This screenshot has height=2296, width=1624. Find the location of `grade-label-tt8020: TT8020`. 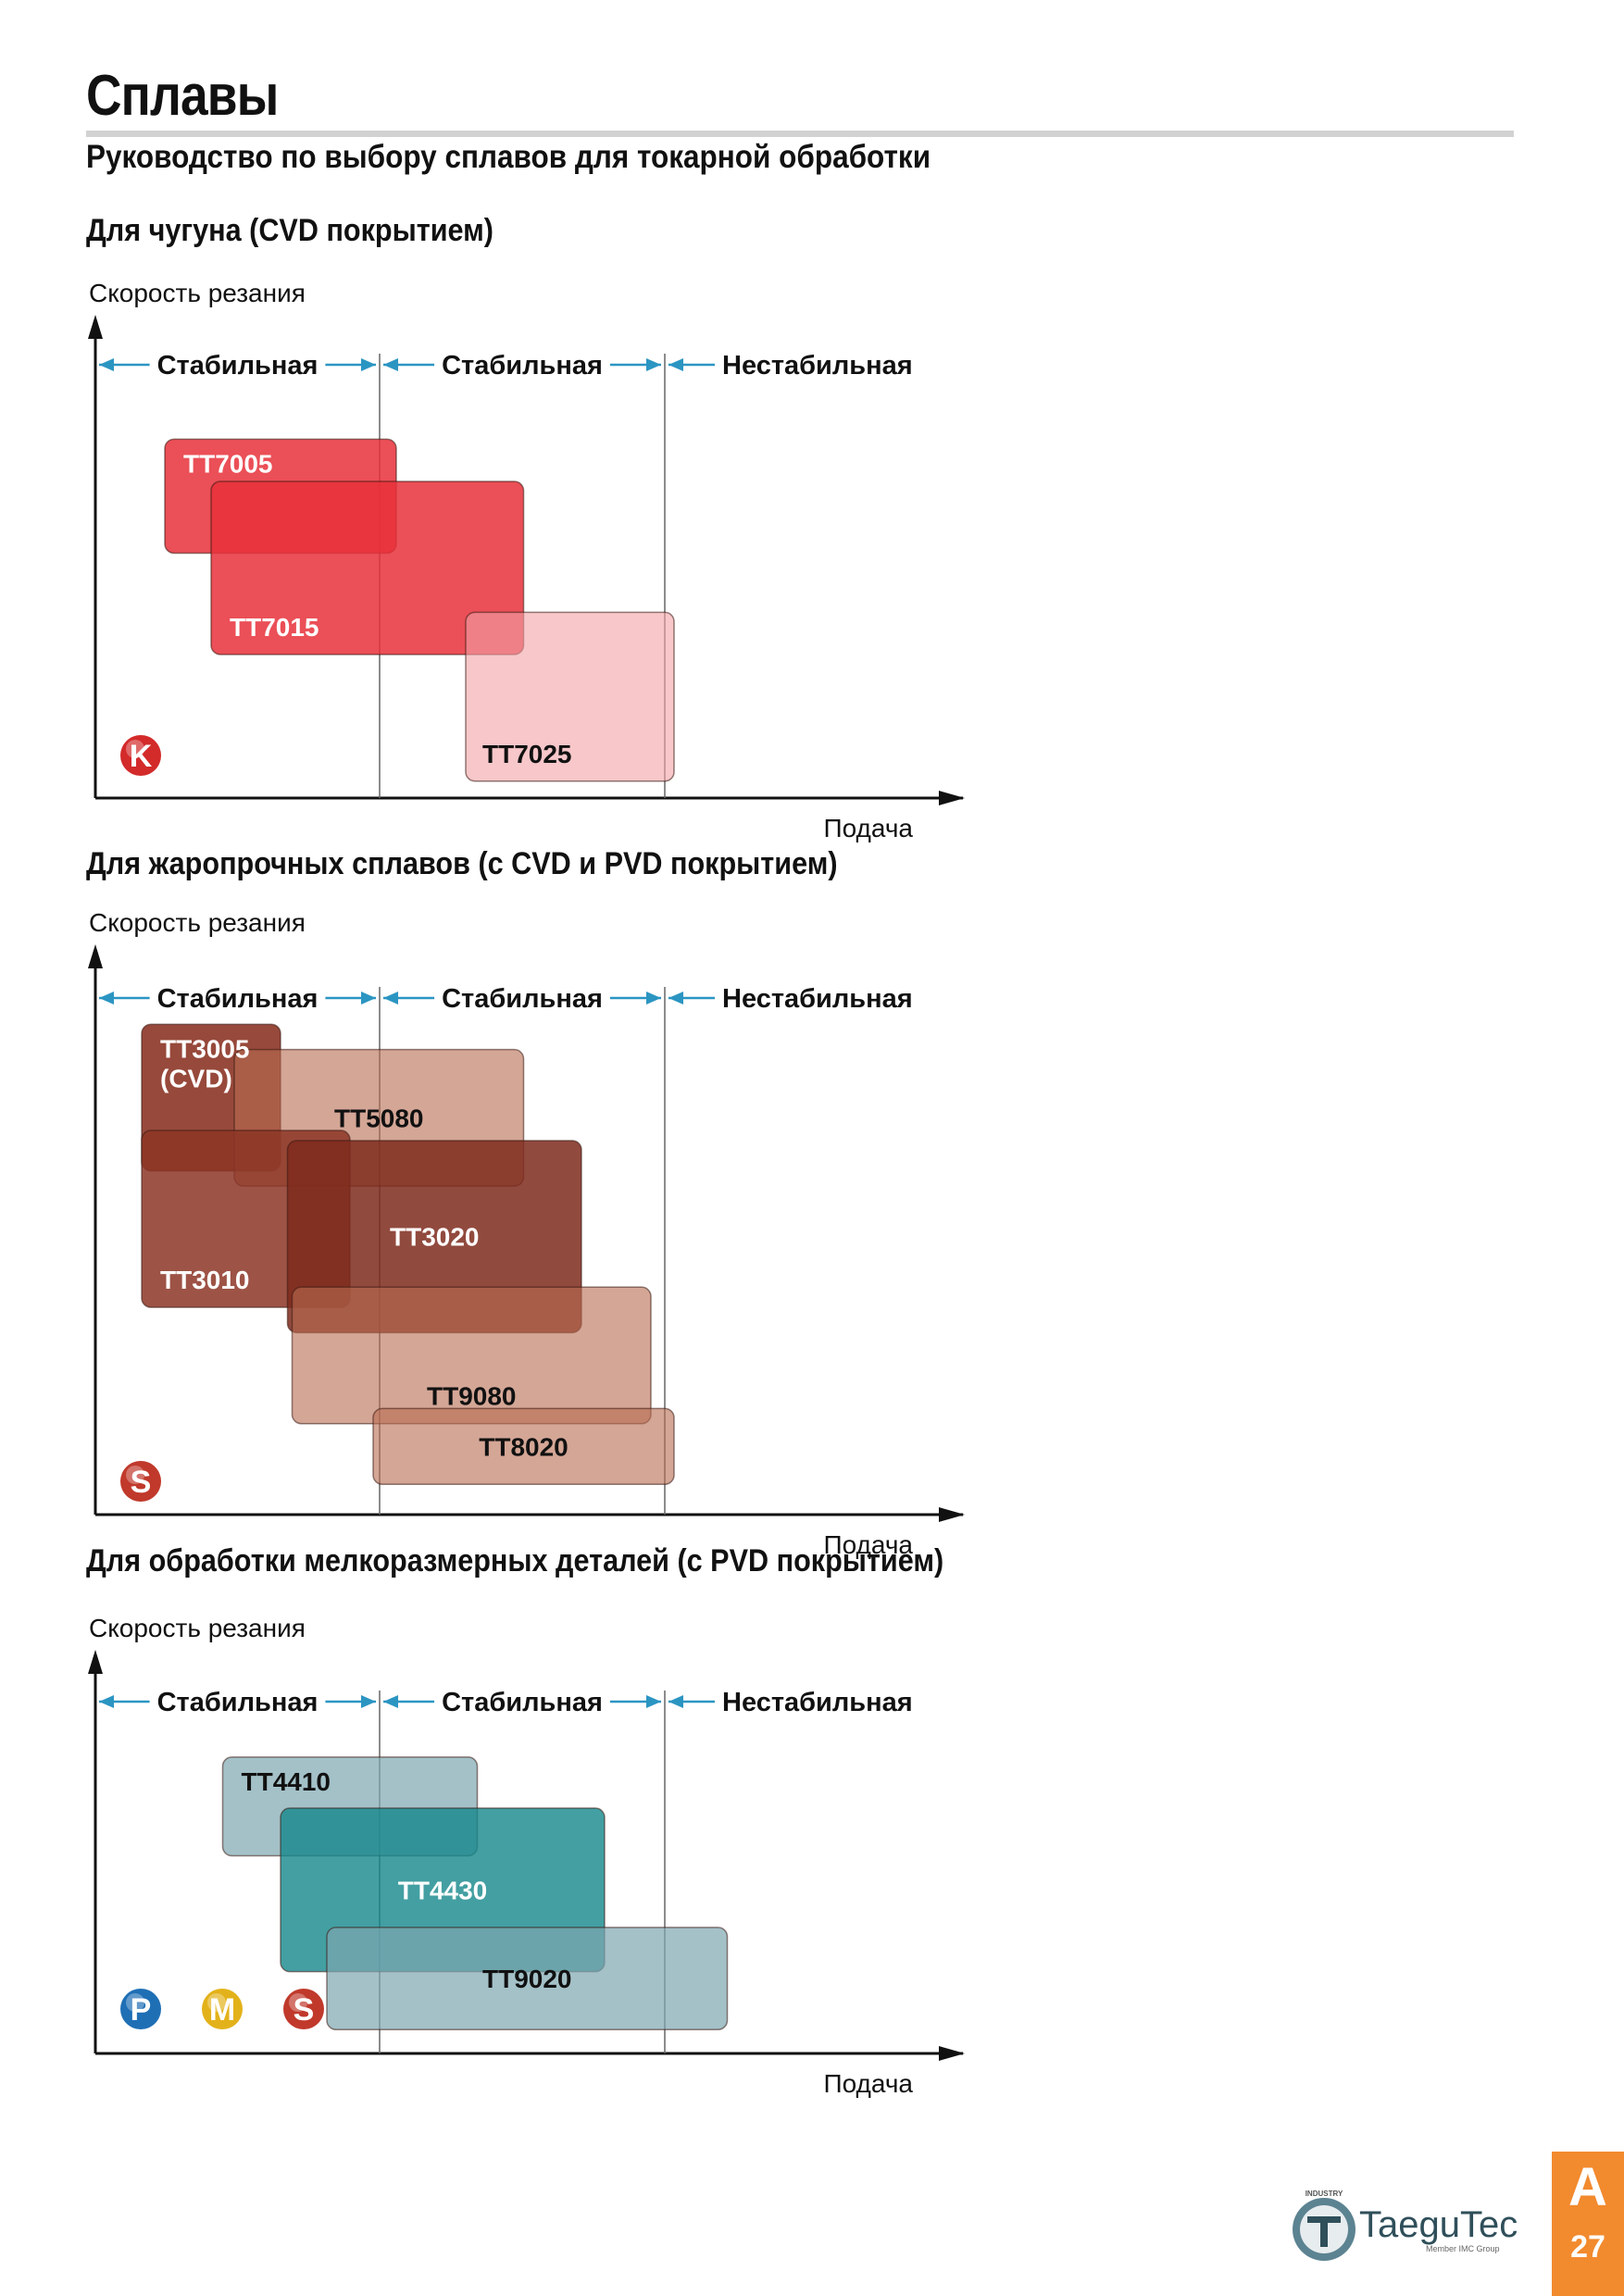

grade-label-tt8020: TT8020 is located at coordinates (523, 1446).